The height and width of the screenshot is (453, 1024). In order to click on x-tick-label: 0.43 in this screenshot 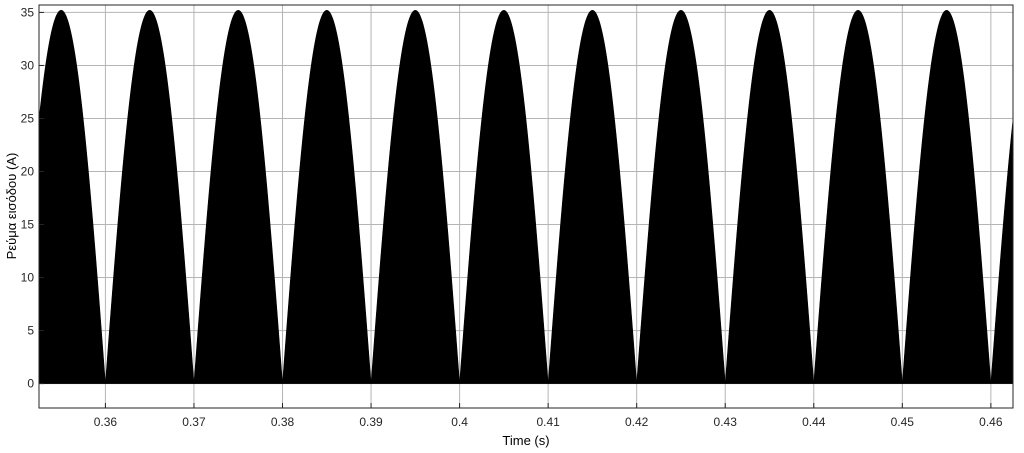, I will do `click(726, 422)`.